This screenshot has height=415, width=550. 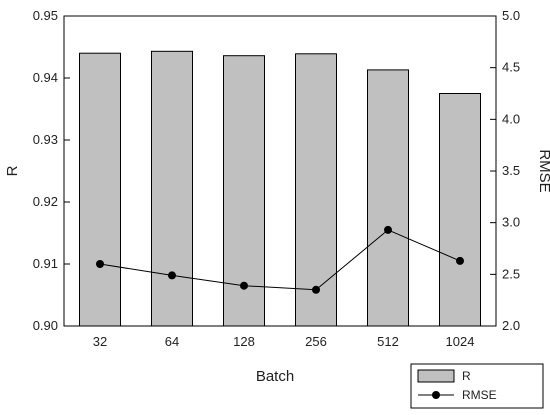 I want to click on y-axis-ticks: 0.90 0.91 0.92 0.93 0.94 0.95, so click(x=51, y=170).